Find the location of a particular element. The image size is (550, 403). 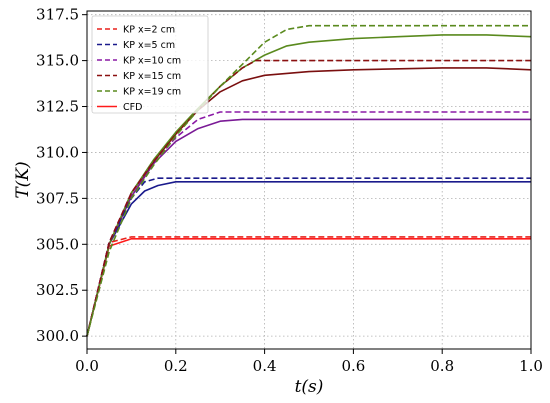

y-tick-label: 312.5 is located at coordinates (57, 107).